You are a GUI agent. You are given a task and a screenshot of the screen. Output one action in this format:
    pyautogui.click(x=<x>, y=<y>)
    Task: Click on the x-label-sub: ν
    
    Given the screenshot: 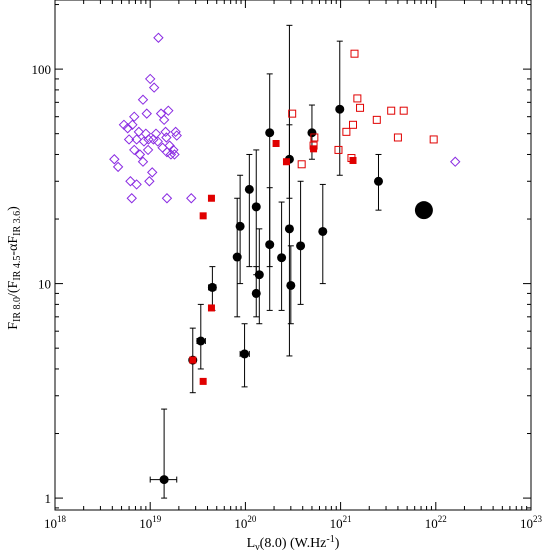 What is the action you would take?
    pyautogui.click(x=257, y=547)
    